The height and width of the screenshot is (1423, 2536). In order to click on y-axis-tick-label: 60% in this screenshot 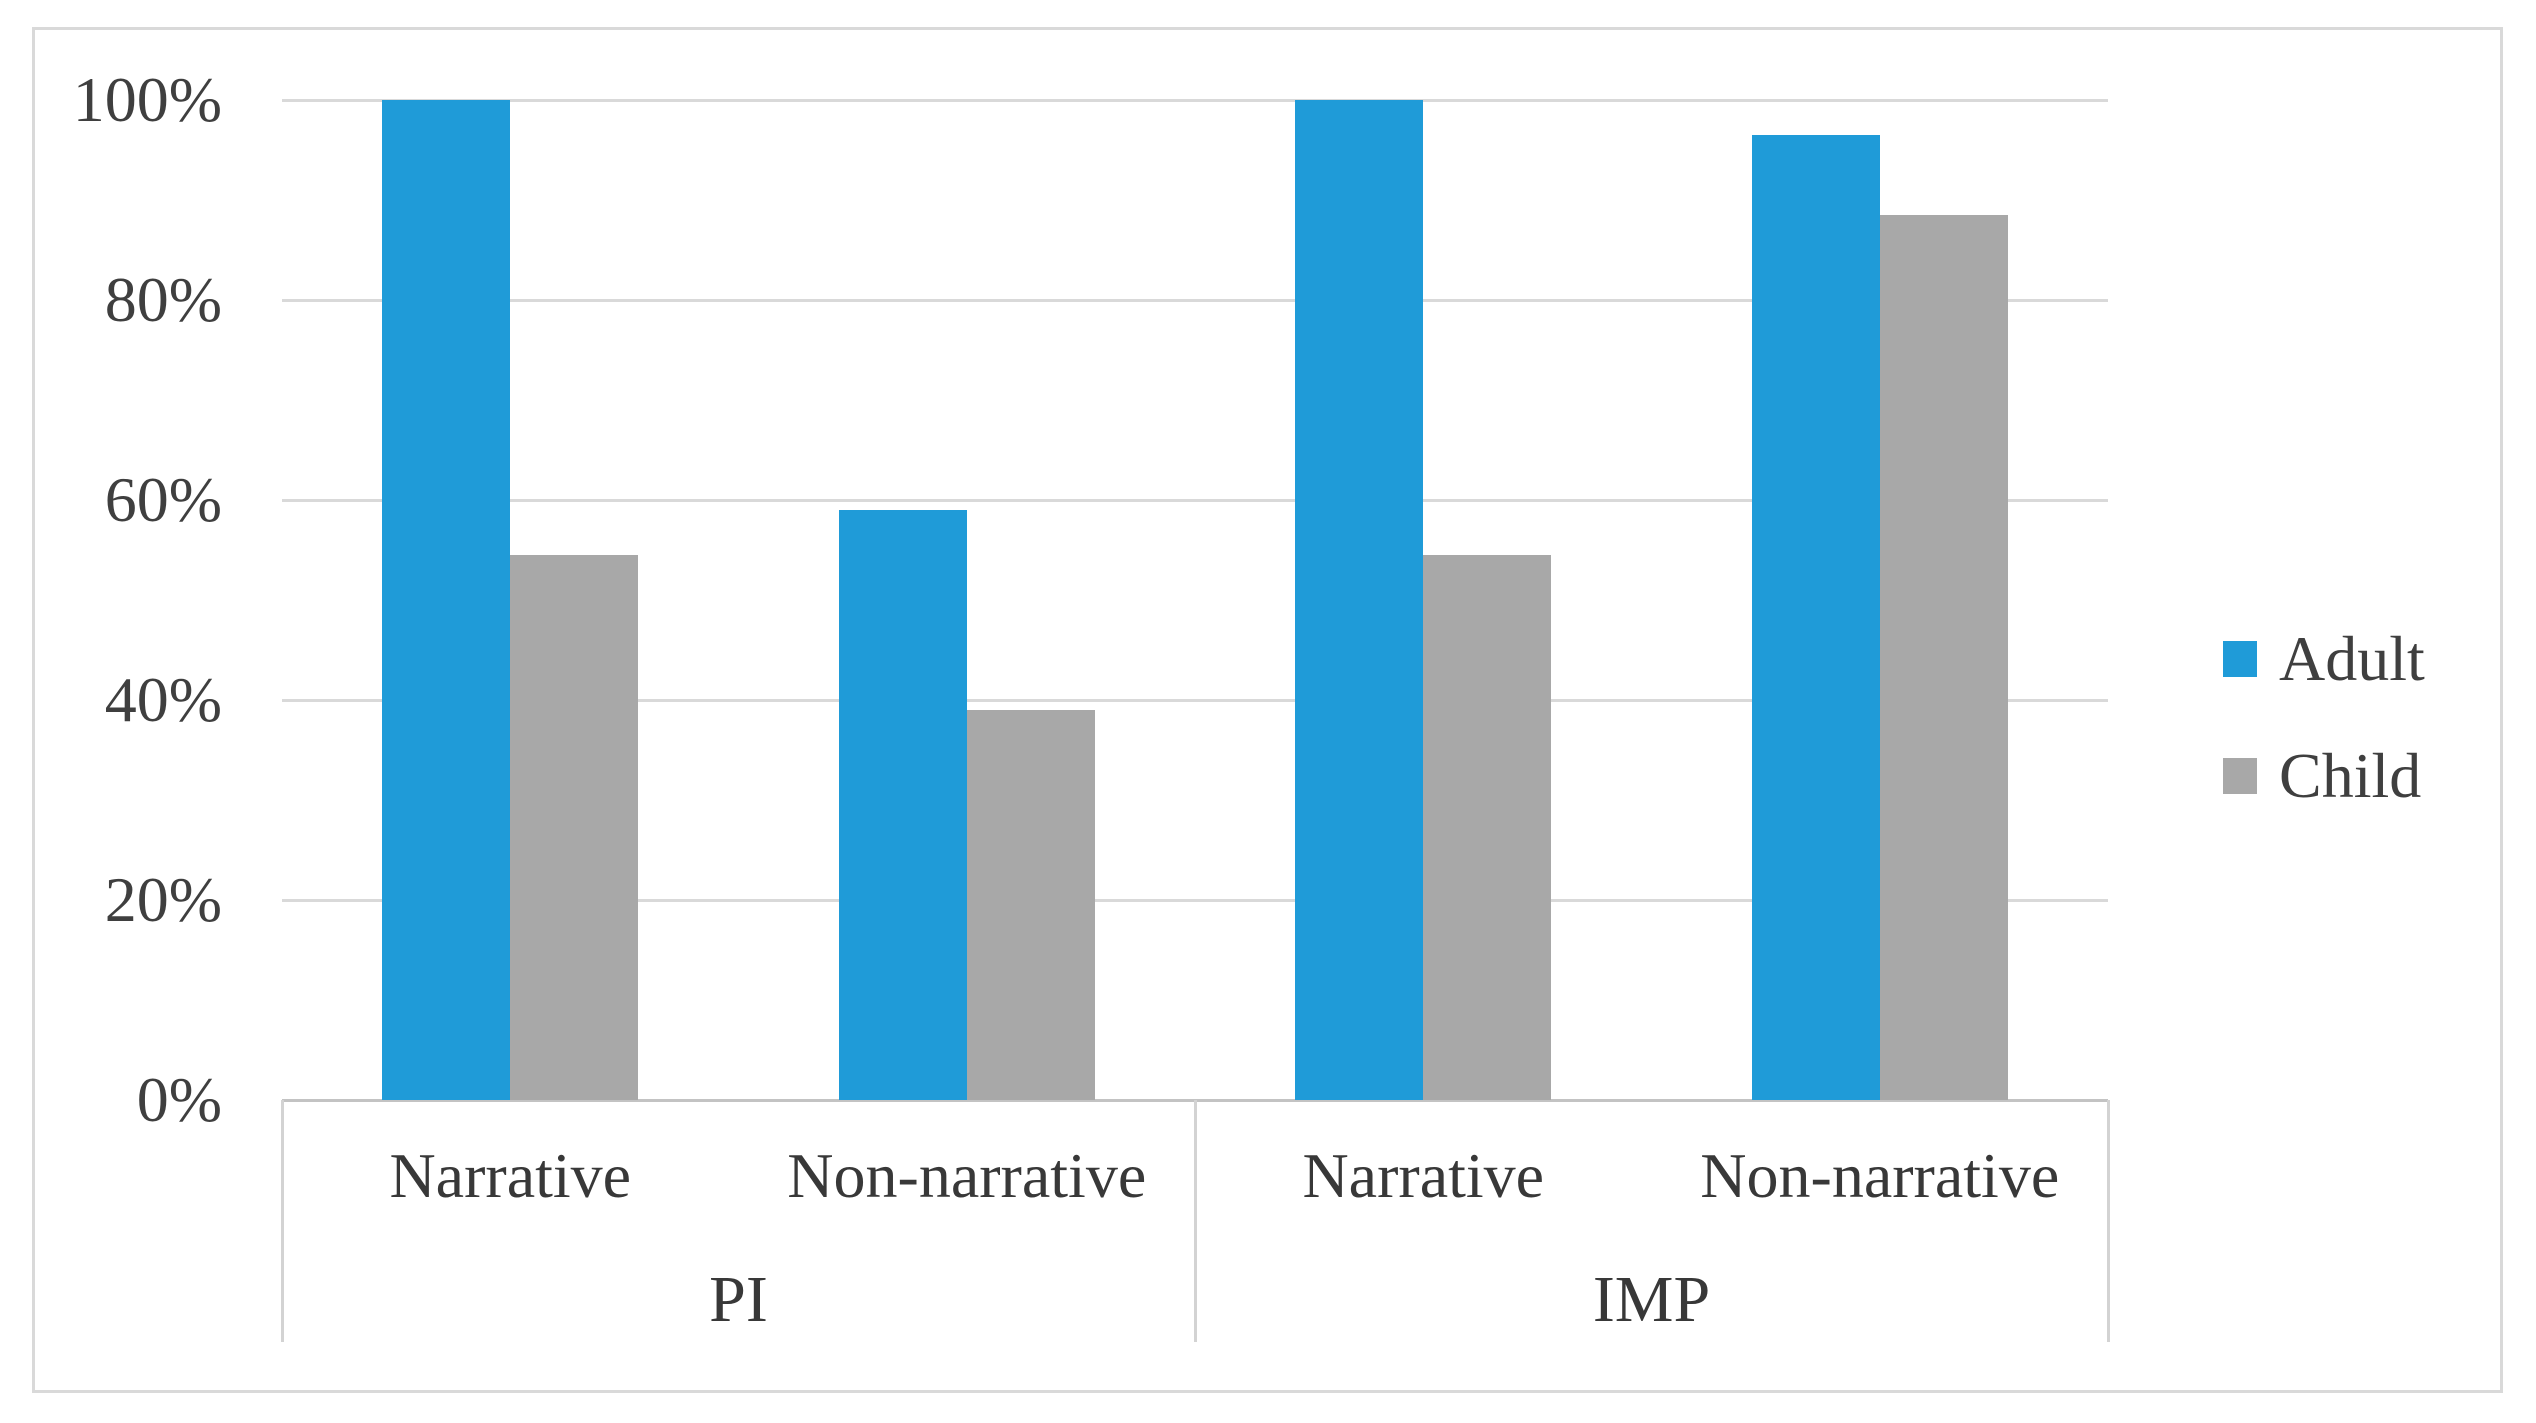, I will do `click(163, 499)`.